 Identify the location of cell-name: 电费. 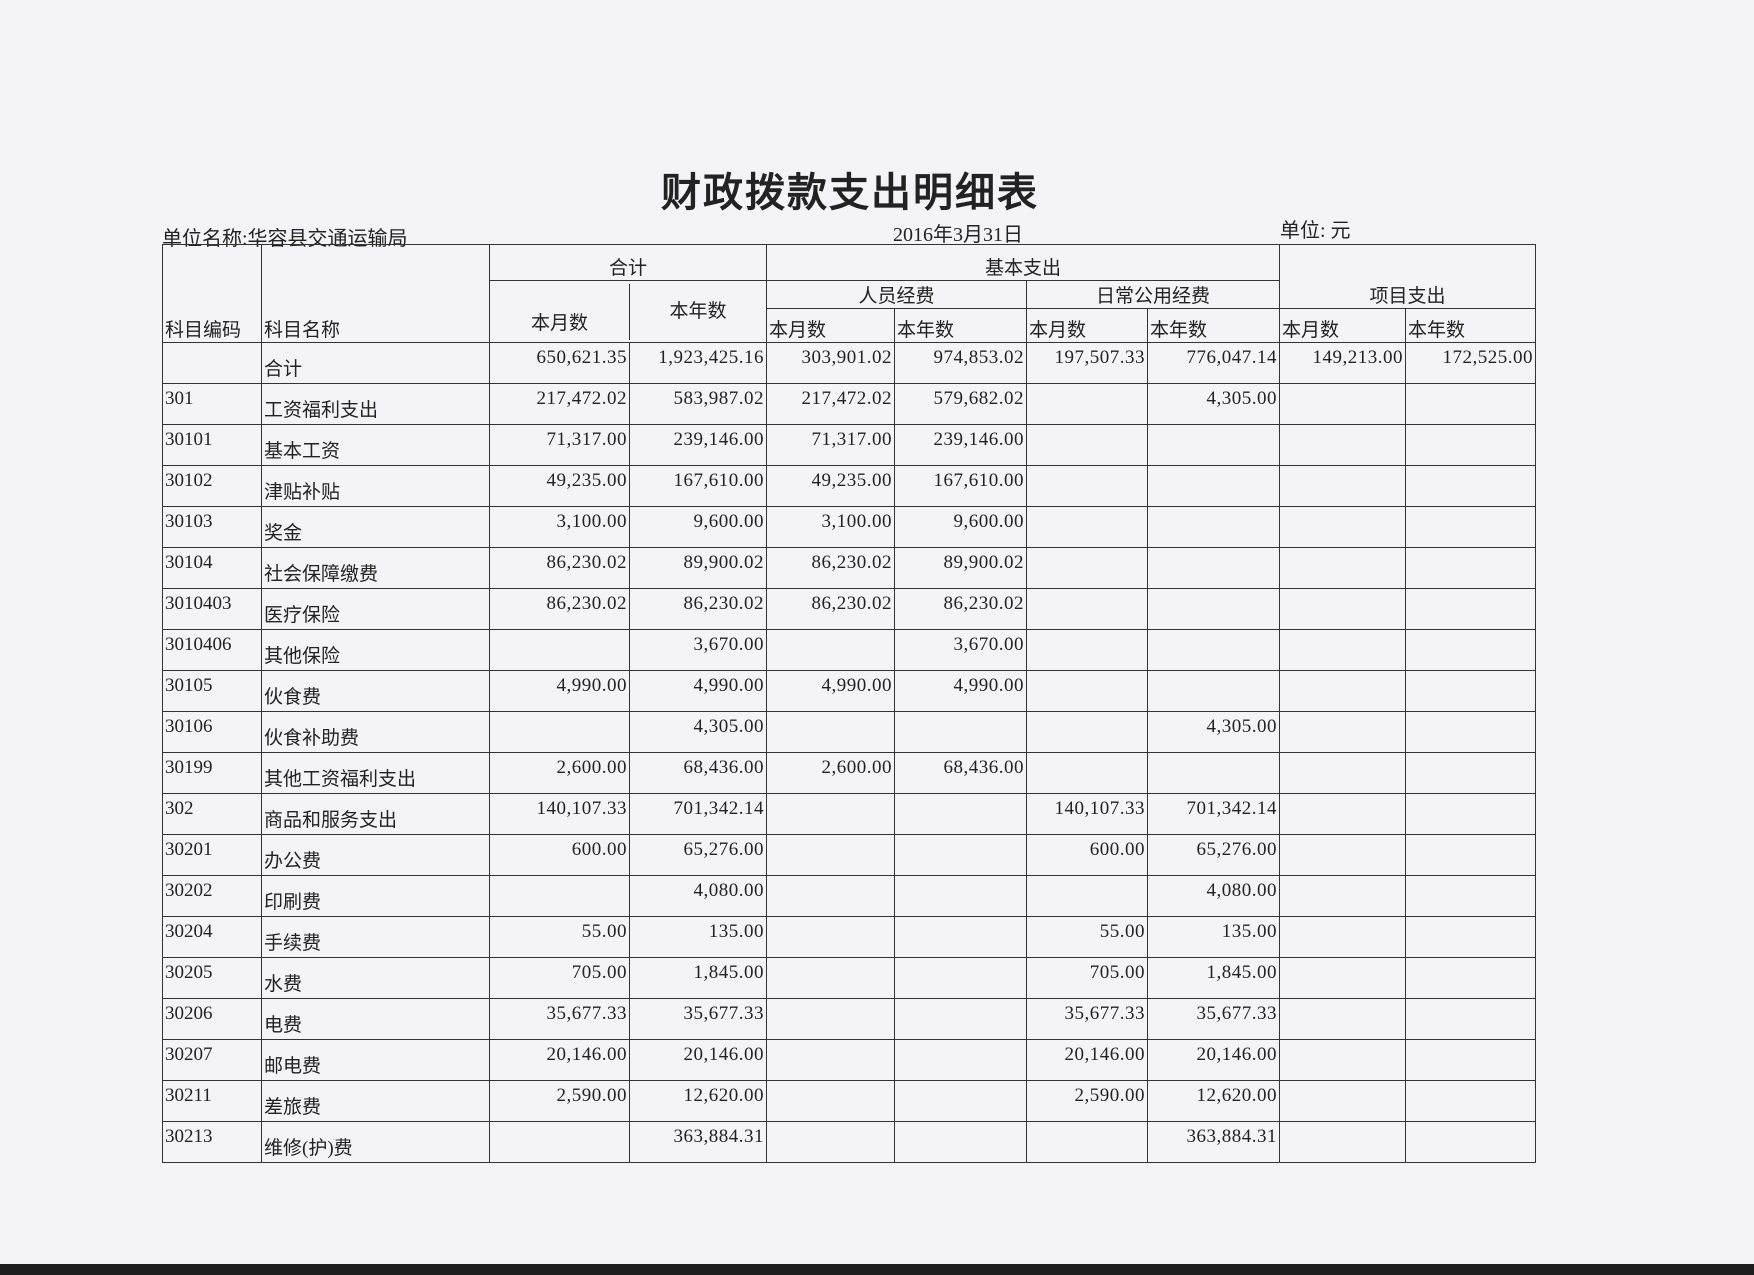
(375, 1019).